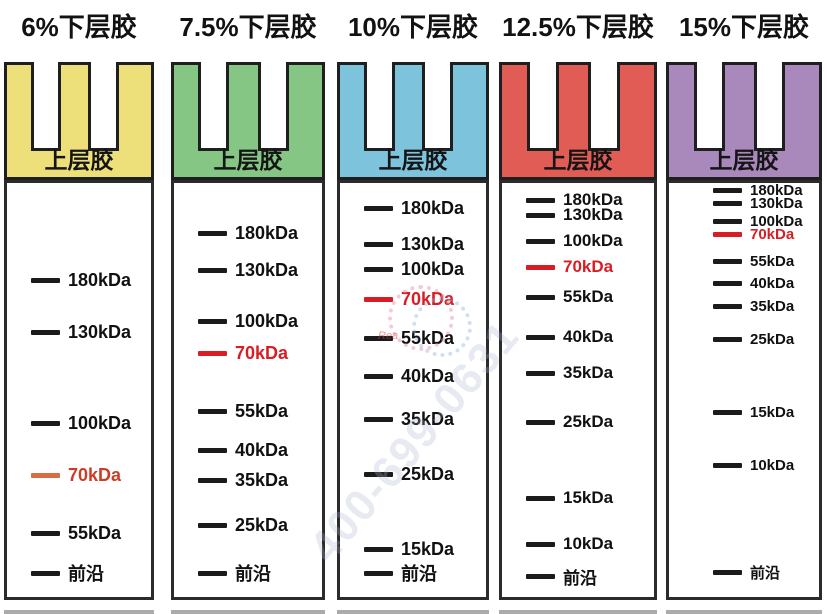 Image resolution: width=827 pixels, height=614 pixels. What do you see at coordinates (578, 121) in the screenshot?
I see `stacking-gel: 上层胶` at bounding box center [578, 121].